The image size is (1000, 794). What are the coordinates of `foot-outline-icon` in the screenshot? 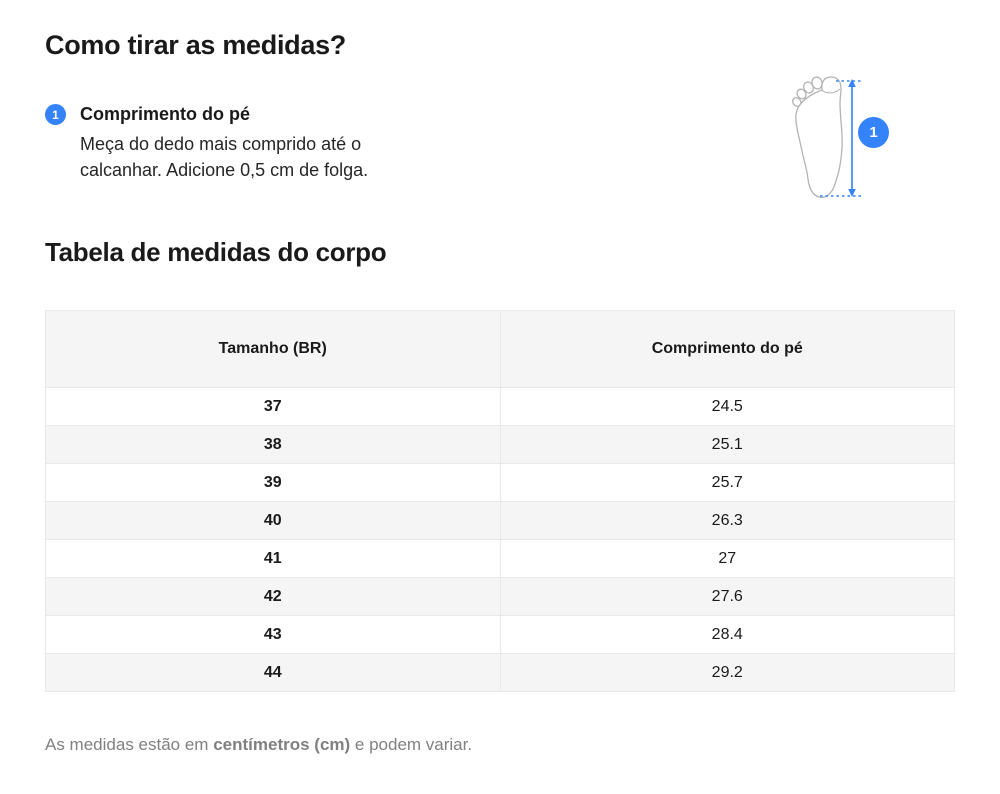 It's located at (827, 137).